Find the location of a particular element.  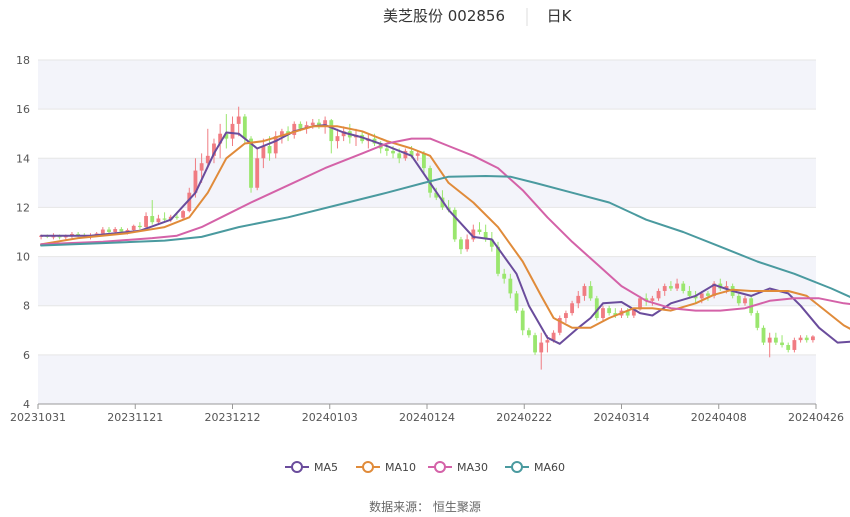

x-tick-label: 20231212 is located at coordinates (233, 417).